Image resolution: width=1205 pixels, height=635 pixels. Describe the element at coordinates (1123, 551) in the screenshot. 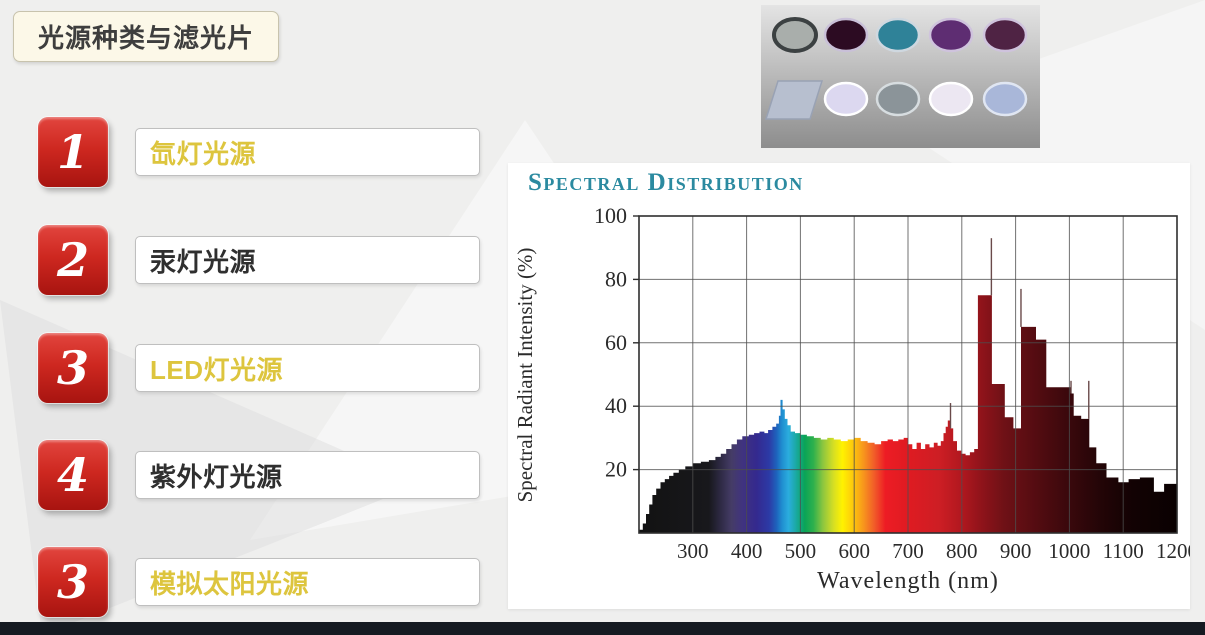

I see `x-tick-label: 1100` at that location.